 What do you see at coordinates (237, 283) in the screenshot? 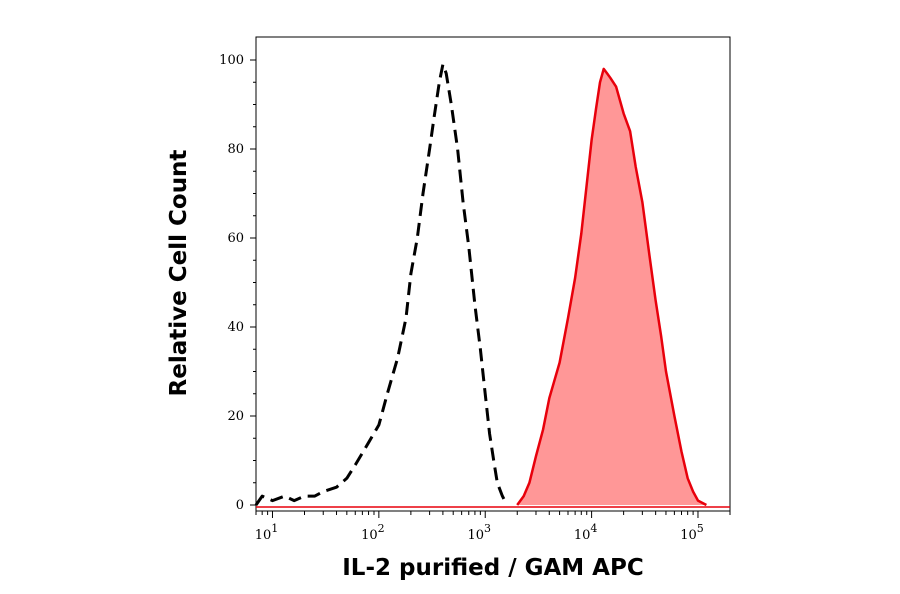
I see `y-axis: 0 20 40 60 80 100` at bounding box center [237, 283].